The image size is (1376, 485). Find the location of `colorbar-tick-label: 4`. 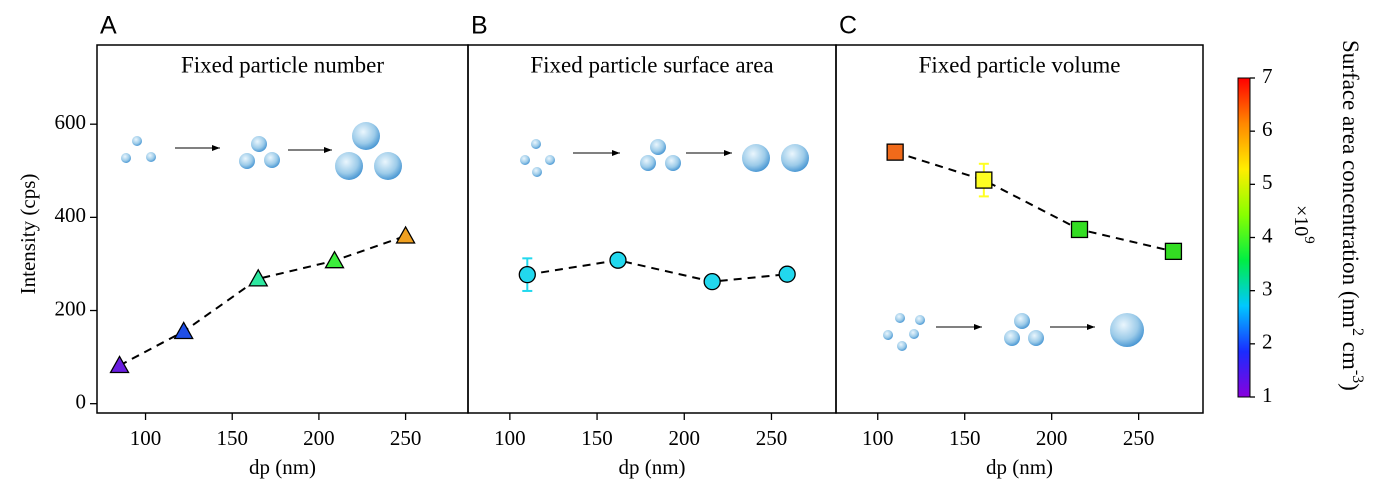

colorbar-tick-label: 4 is located at coordinates (1267, 235).